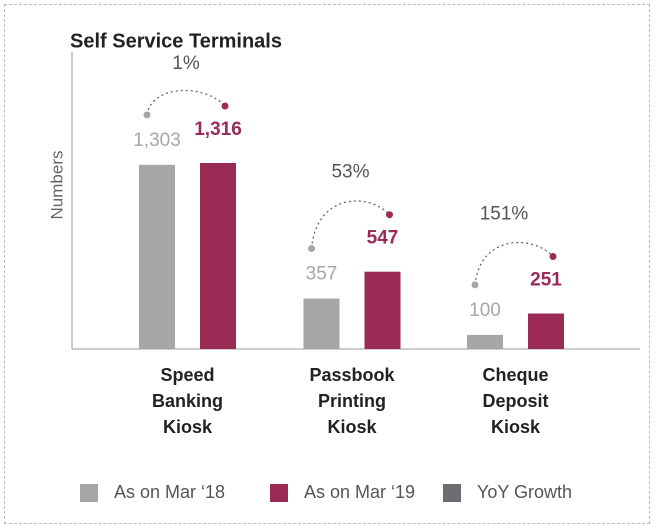 The image size is (656, 524). What do you see at coordinates (515, 401) in the screenshot?
I see `x-tick-label: Cheque Deposit Kiosk` at bounding box center [515, 401].